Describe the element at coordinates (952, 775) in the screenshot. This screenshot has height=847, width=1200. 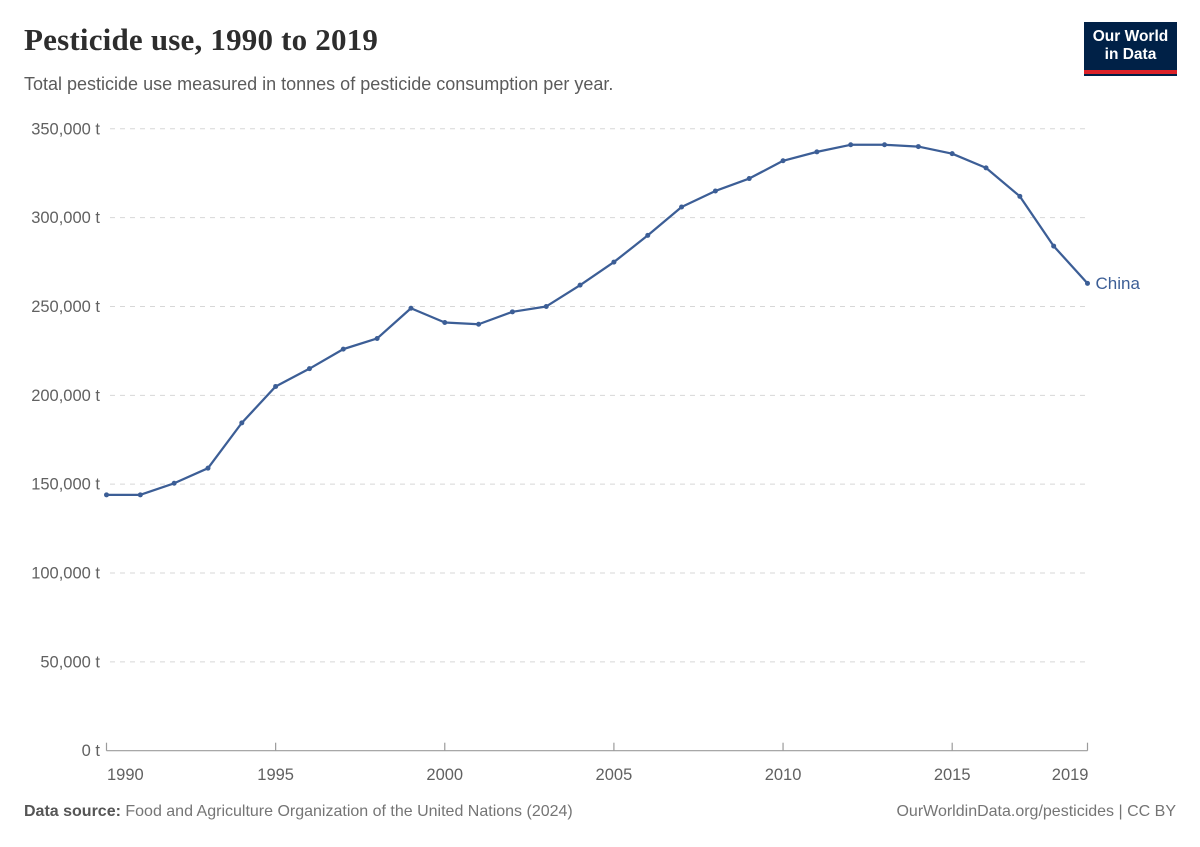
I see `x-axis-tick-label: 2015` at that location.